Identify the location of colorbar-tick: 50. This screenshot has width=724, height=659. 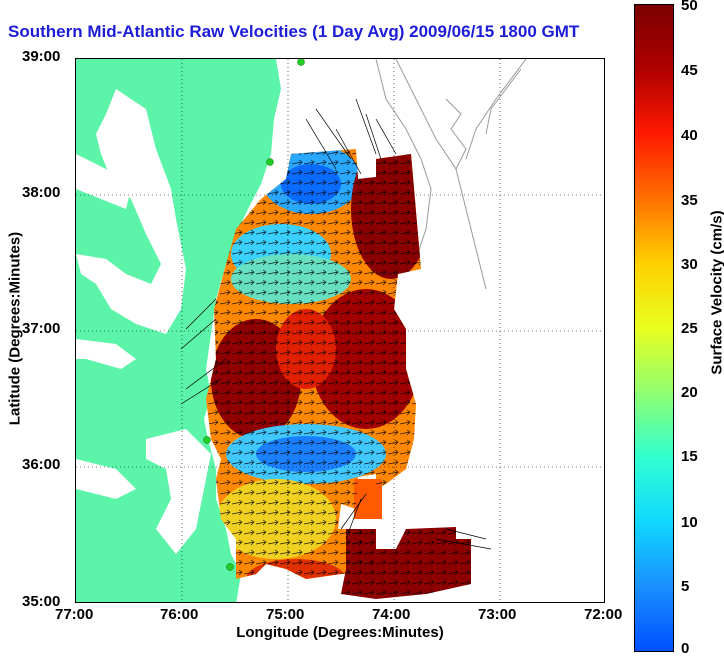
(689, 7).